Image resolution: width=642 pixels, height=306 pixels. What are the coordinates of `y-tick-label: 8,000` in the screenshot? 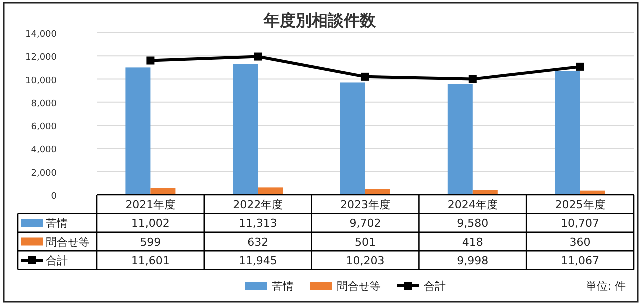 It's located at (44, 104).